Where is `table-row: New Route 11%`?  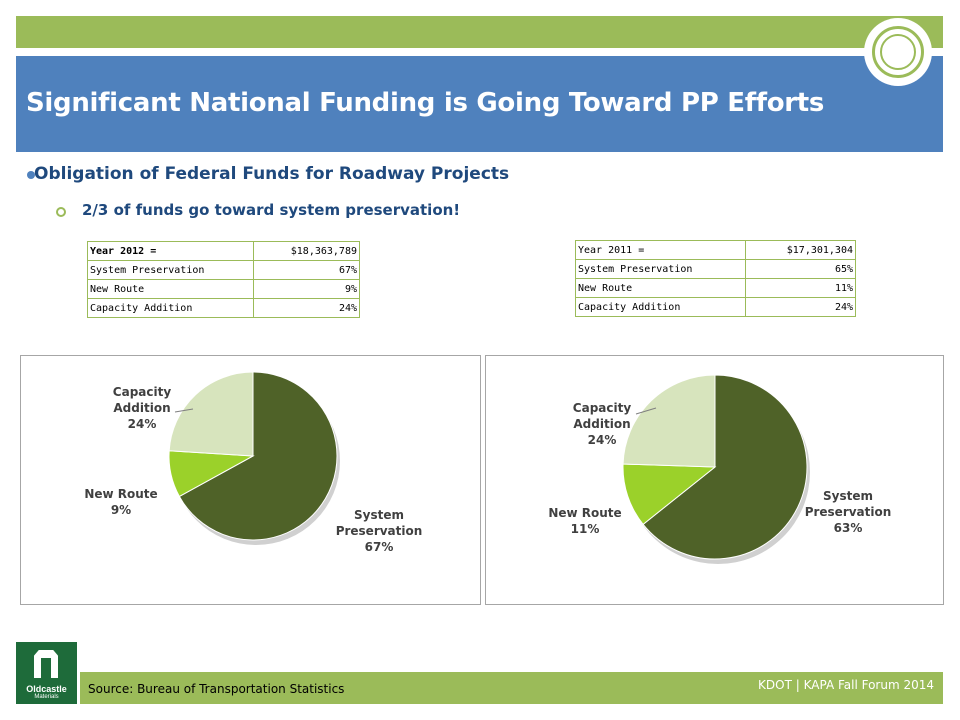
table-row: New Route 11% is located at coordinates (715, 288).